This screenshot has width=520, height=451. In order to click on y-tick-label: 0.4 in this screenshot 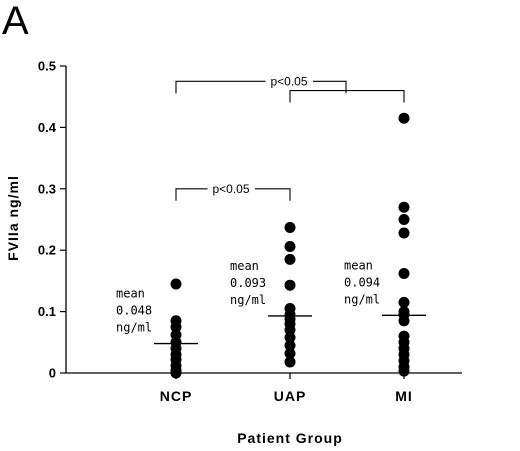, I will do `click(47, 127)`.